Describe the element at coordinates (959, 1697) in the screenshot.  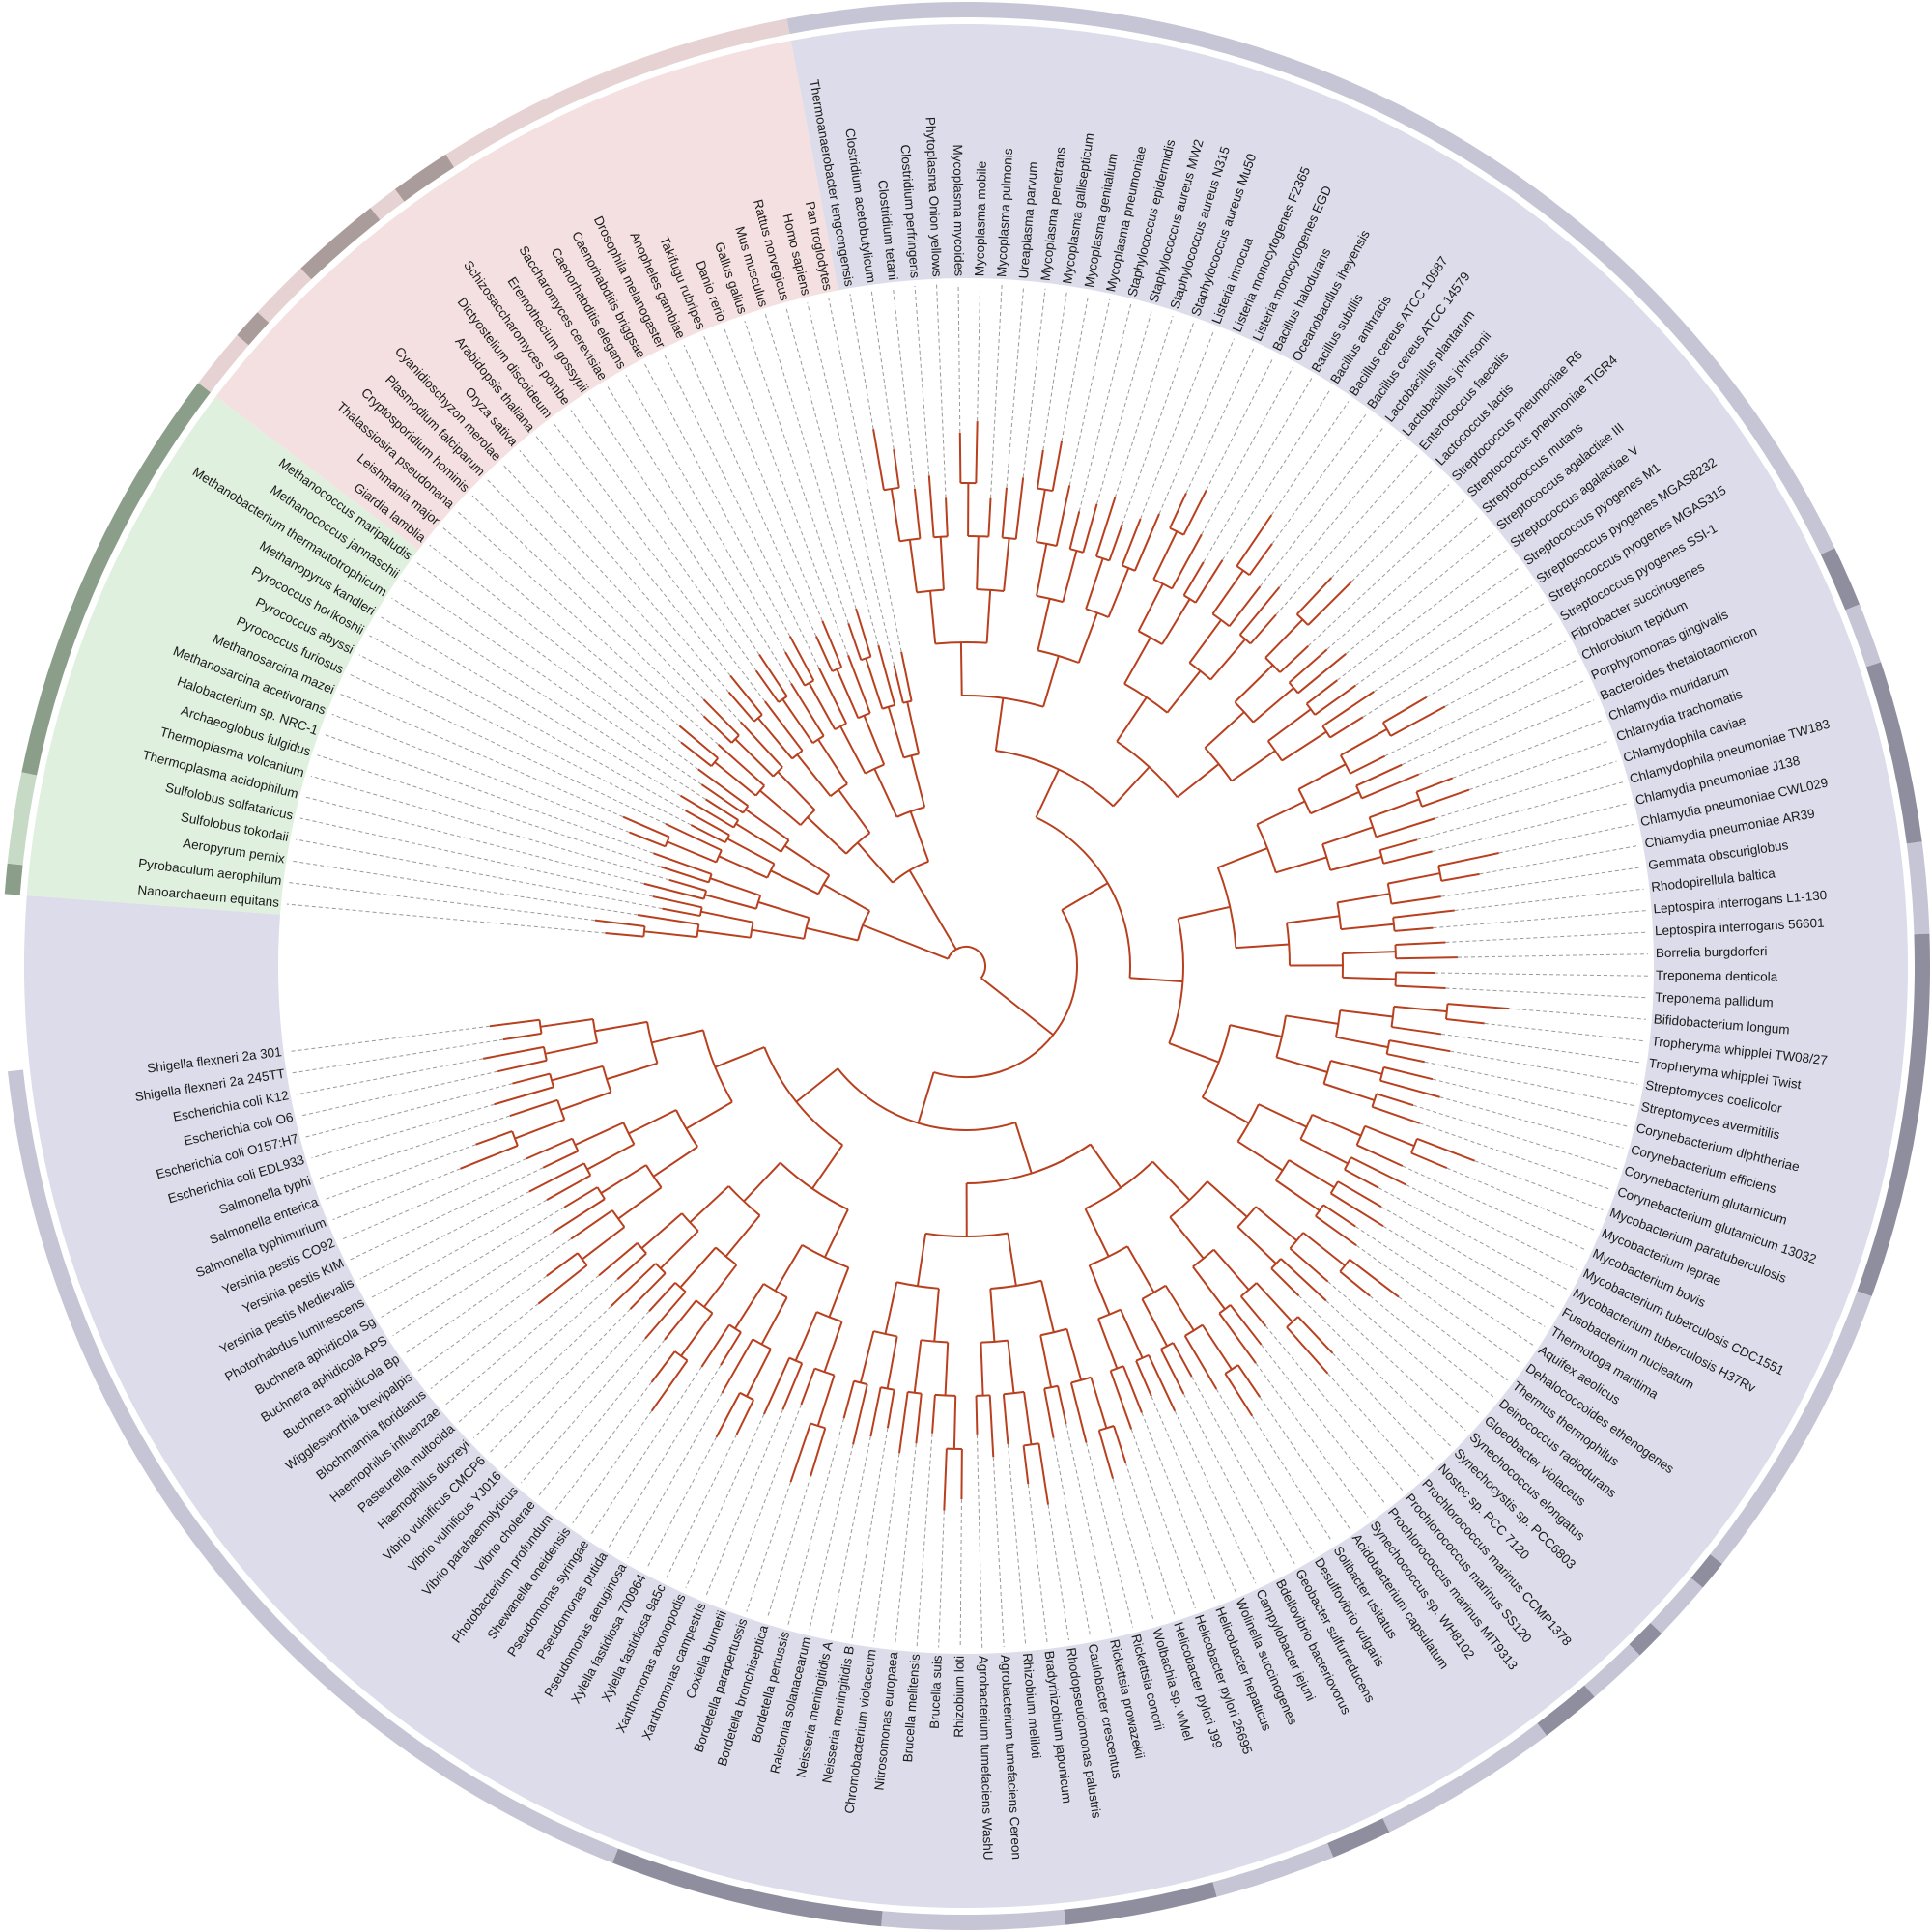
I see `leaf-label: Rhizobium loti` at that location.